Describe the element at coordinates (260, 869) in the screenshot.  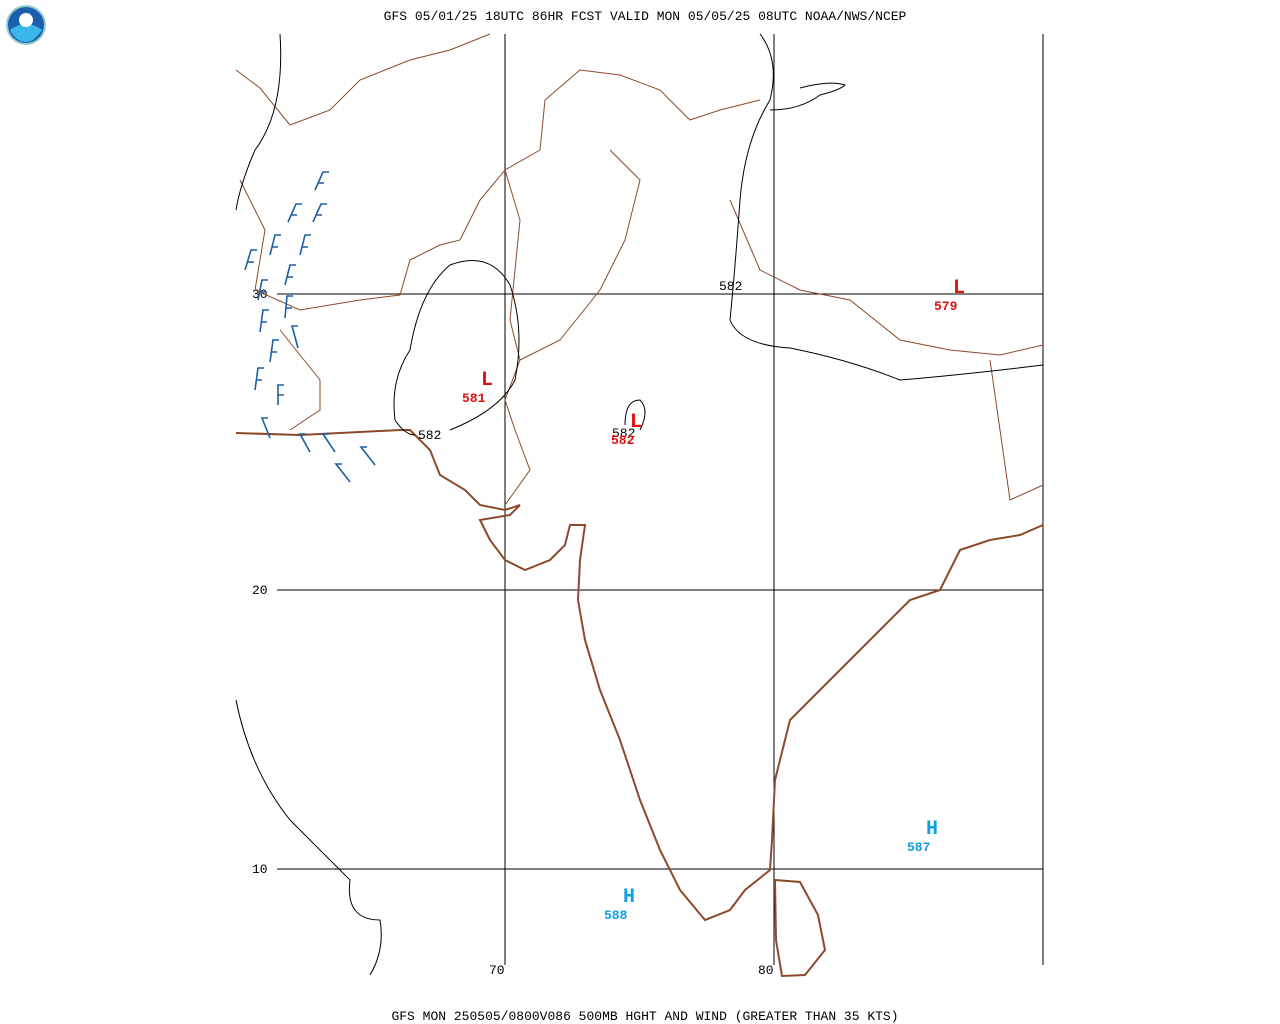
I see `lat-label: 10` at that location.